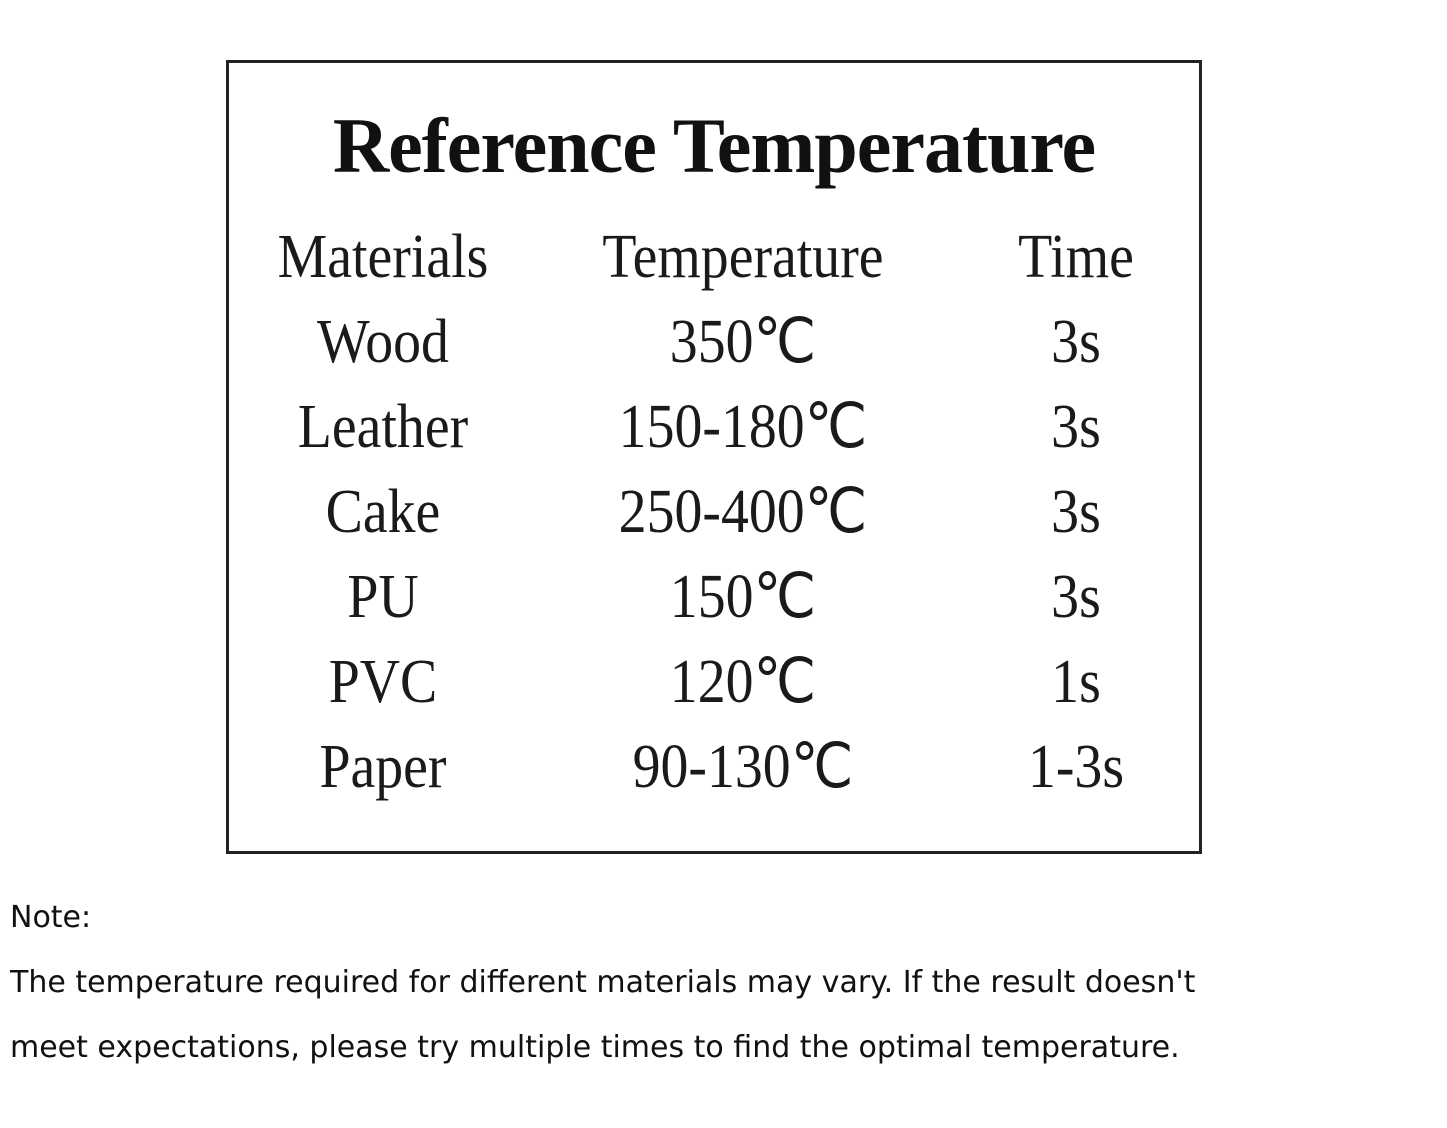  I want to click on header-cell: Temperature, so click(743, 257).